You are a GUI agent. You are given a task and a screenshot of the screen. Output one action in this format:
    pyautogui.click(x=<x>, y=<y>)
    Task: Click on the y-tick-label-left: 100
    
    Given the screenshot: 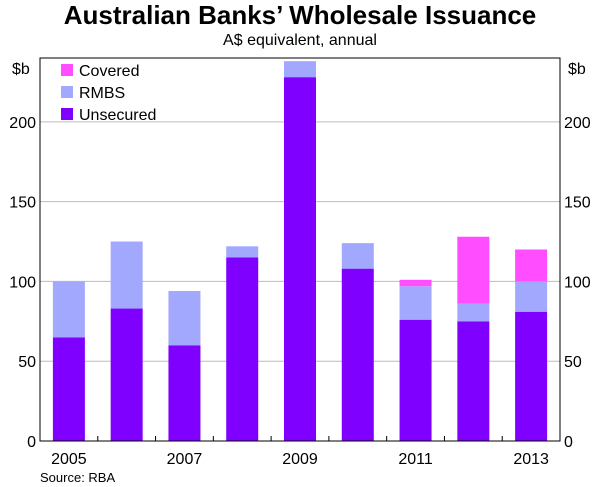 What is the action you would take?
    pyautogui.click(x=22, y=282)
    